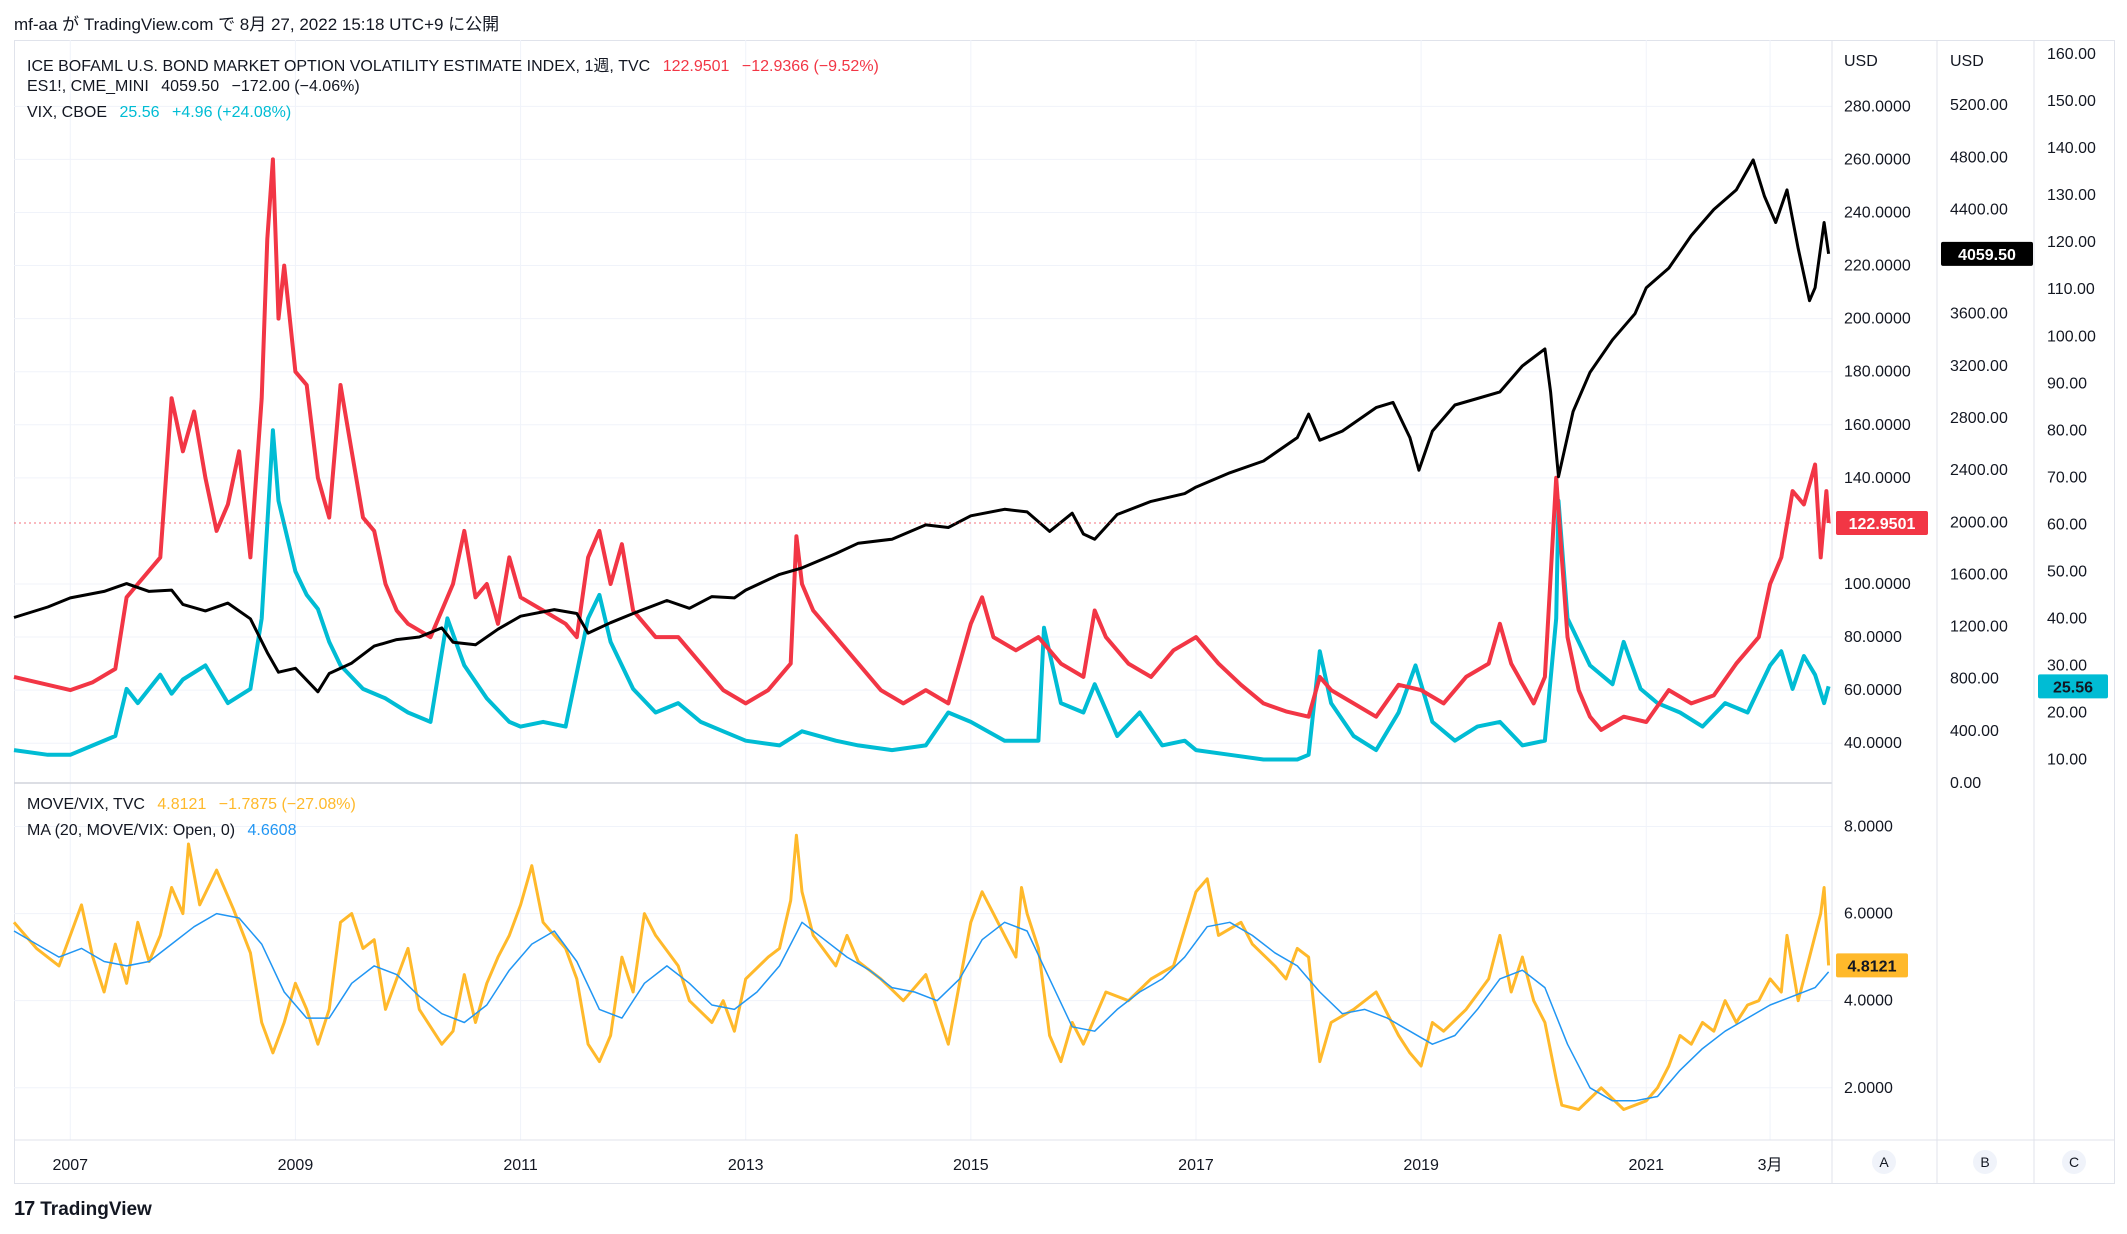 The image size is (2127, 1234). I want to click on vix-axis-tick: 100.00, so click(2071, 336).